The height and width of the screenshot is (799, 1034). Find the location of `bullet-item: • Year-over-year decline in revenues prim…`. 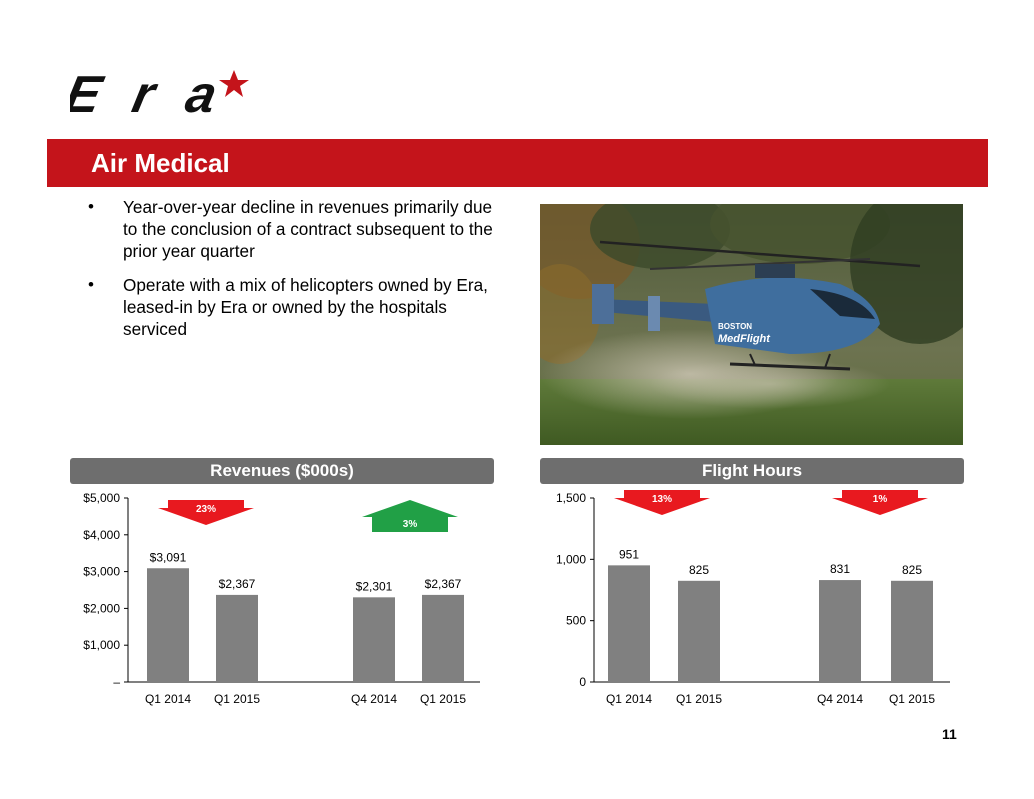

bullet-item: • Year-over-year decline in revenues prim… is located at coordinates (298, 229).